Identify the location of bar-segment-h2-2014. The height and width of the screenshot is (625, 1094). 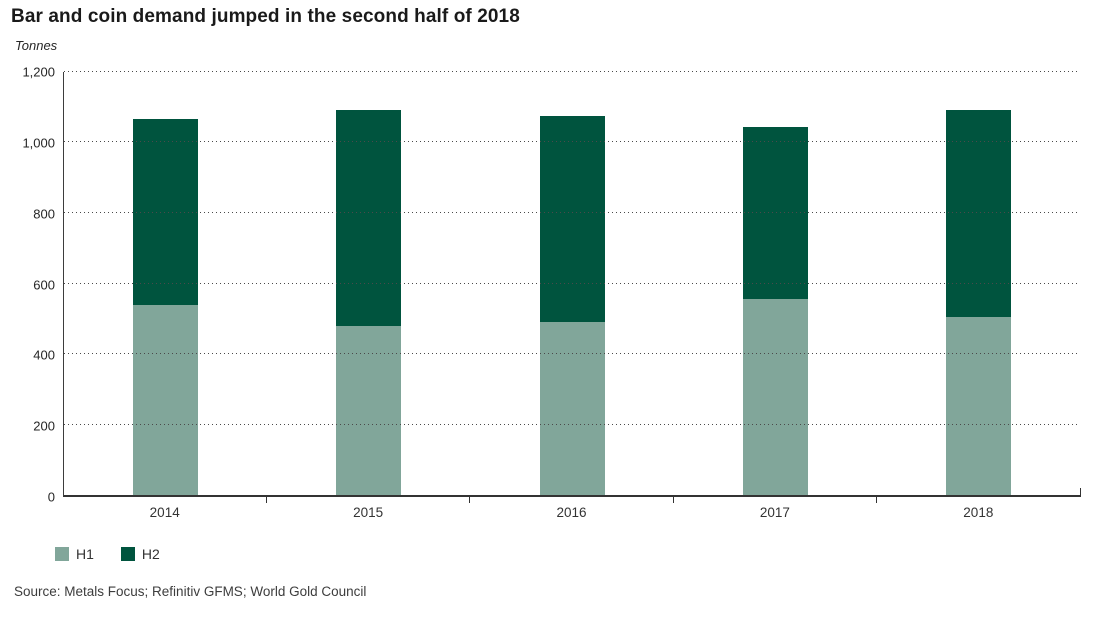
(166, 212).